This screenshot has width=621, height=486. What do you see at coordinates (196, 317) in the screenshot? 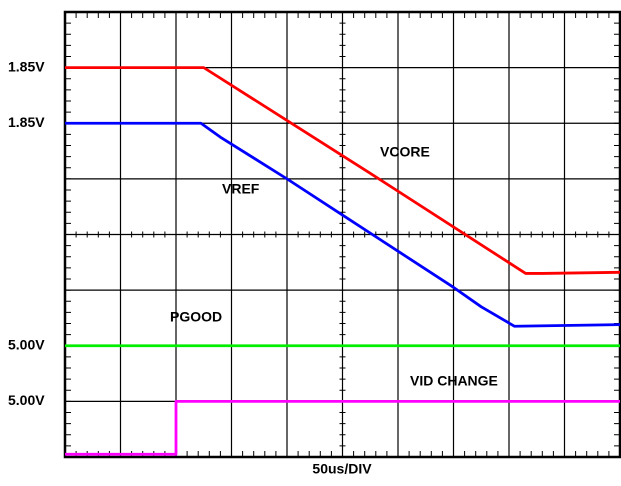
I see `trace-label: PGOOD` at bounding box center [196, 317].